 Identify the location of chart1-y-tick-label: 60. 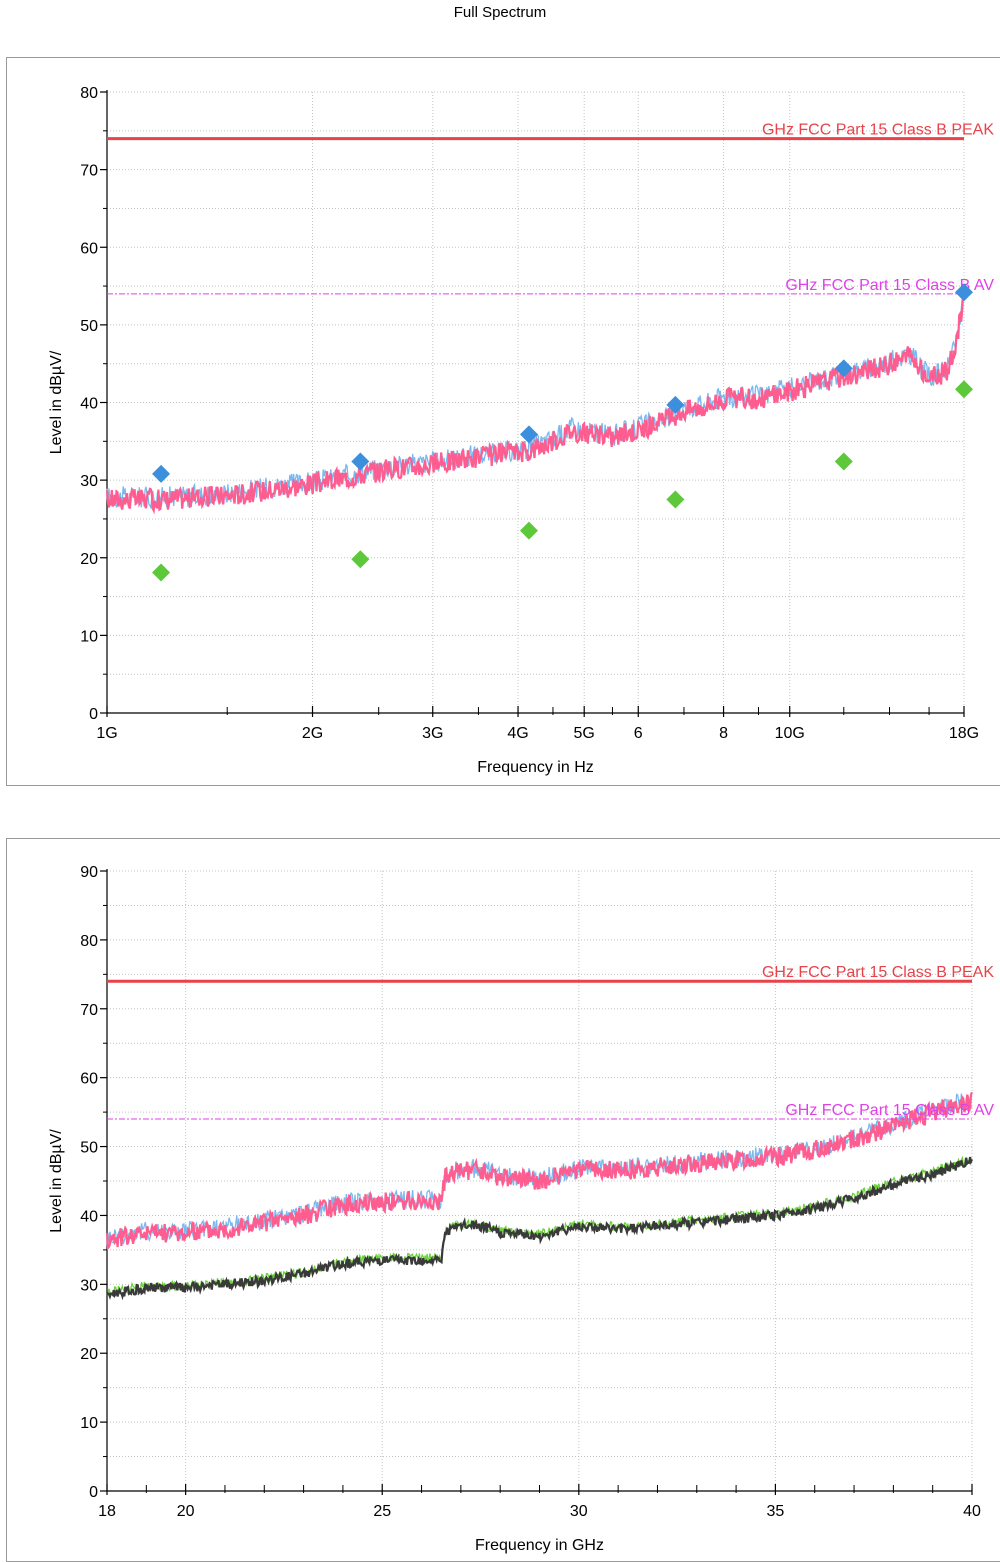
(89, 1079).